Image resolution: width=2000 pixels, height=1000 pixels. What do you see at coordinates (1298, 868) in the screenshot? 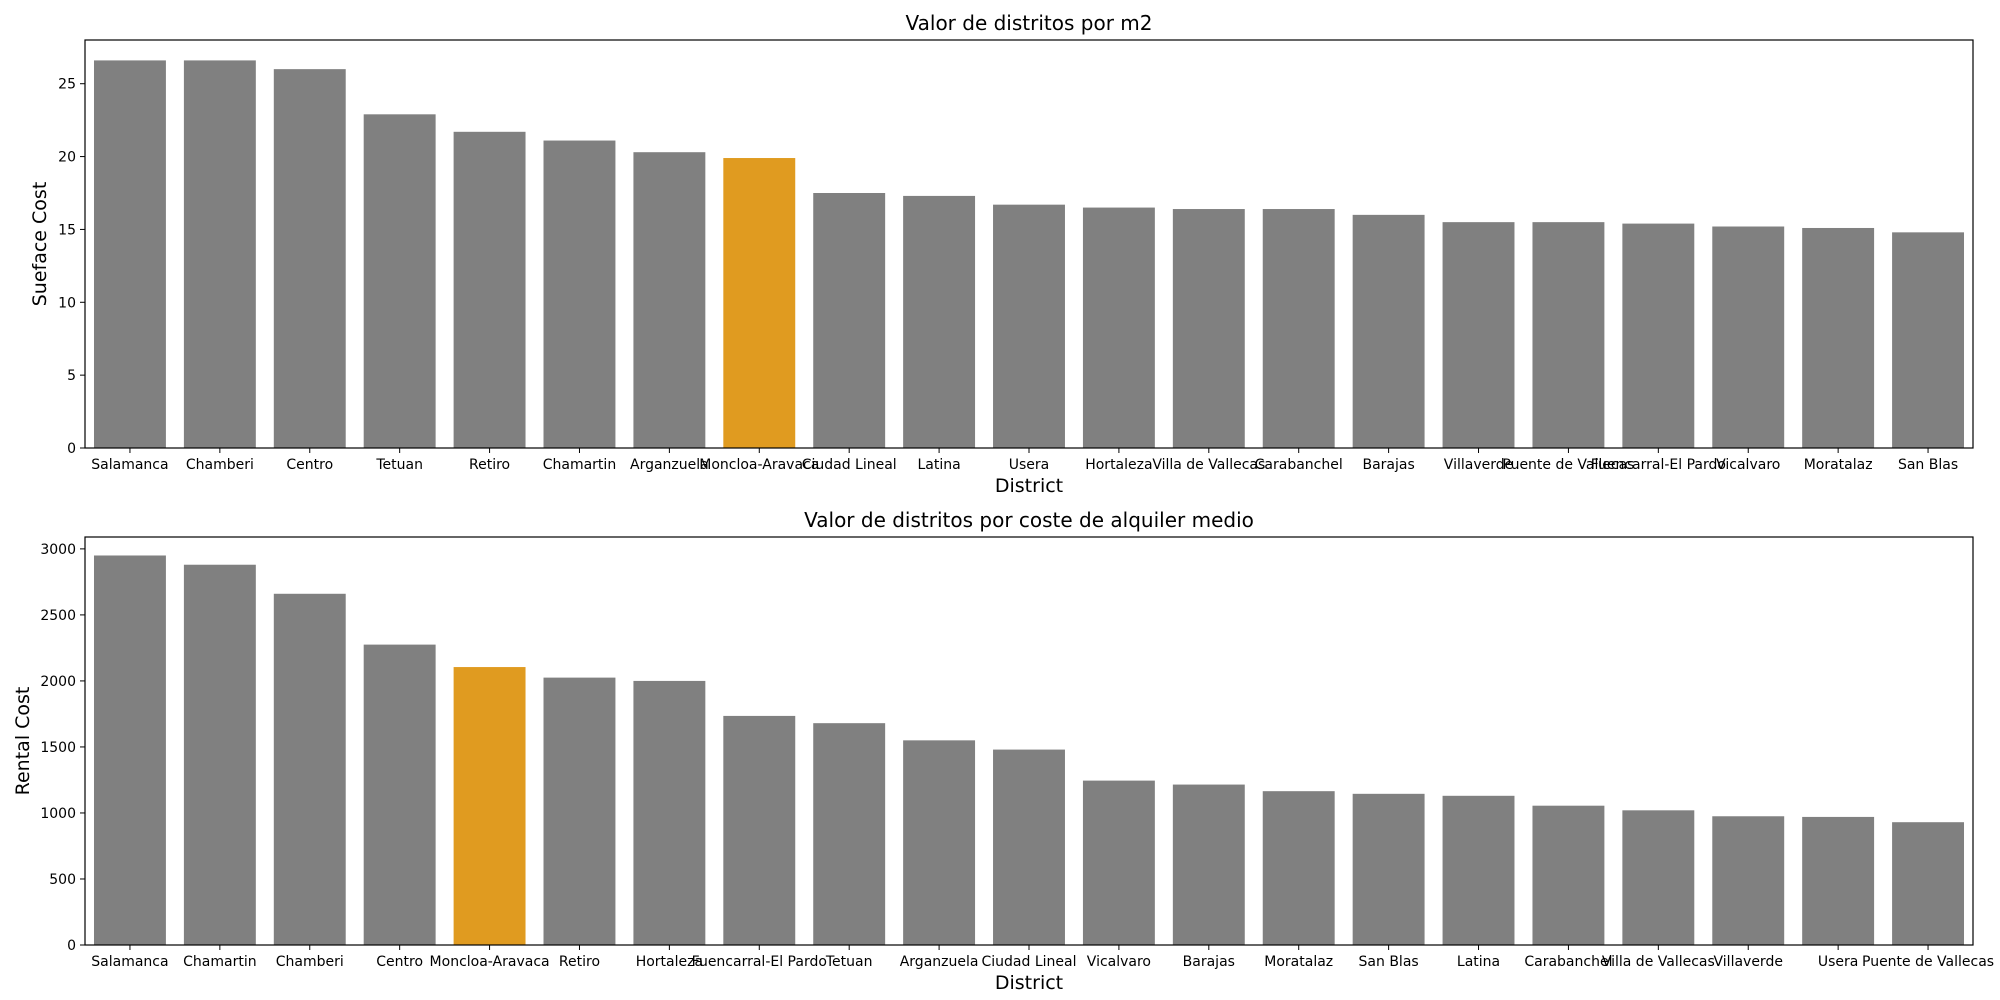
I see `bar-moratalaz` at bounding box center [1298, 868].